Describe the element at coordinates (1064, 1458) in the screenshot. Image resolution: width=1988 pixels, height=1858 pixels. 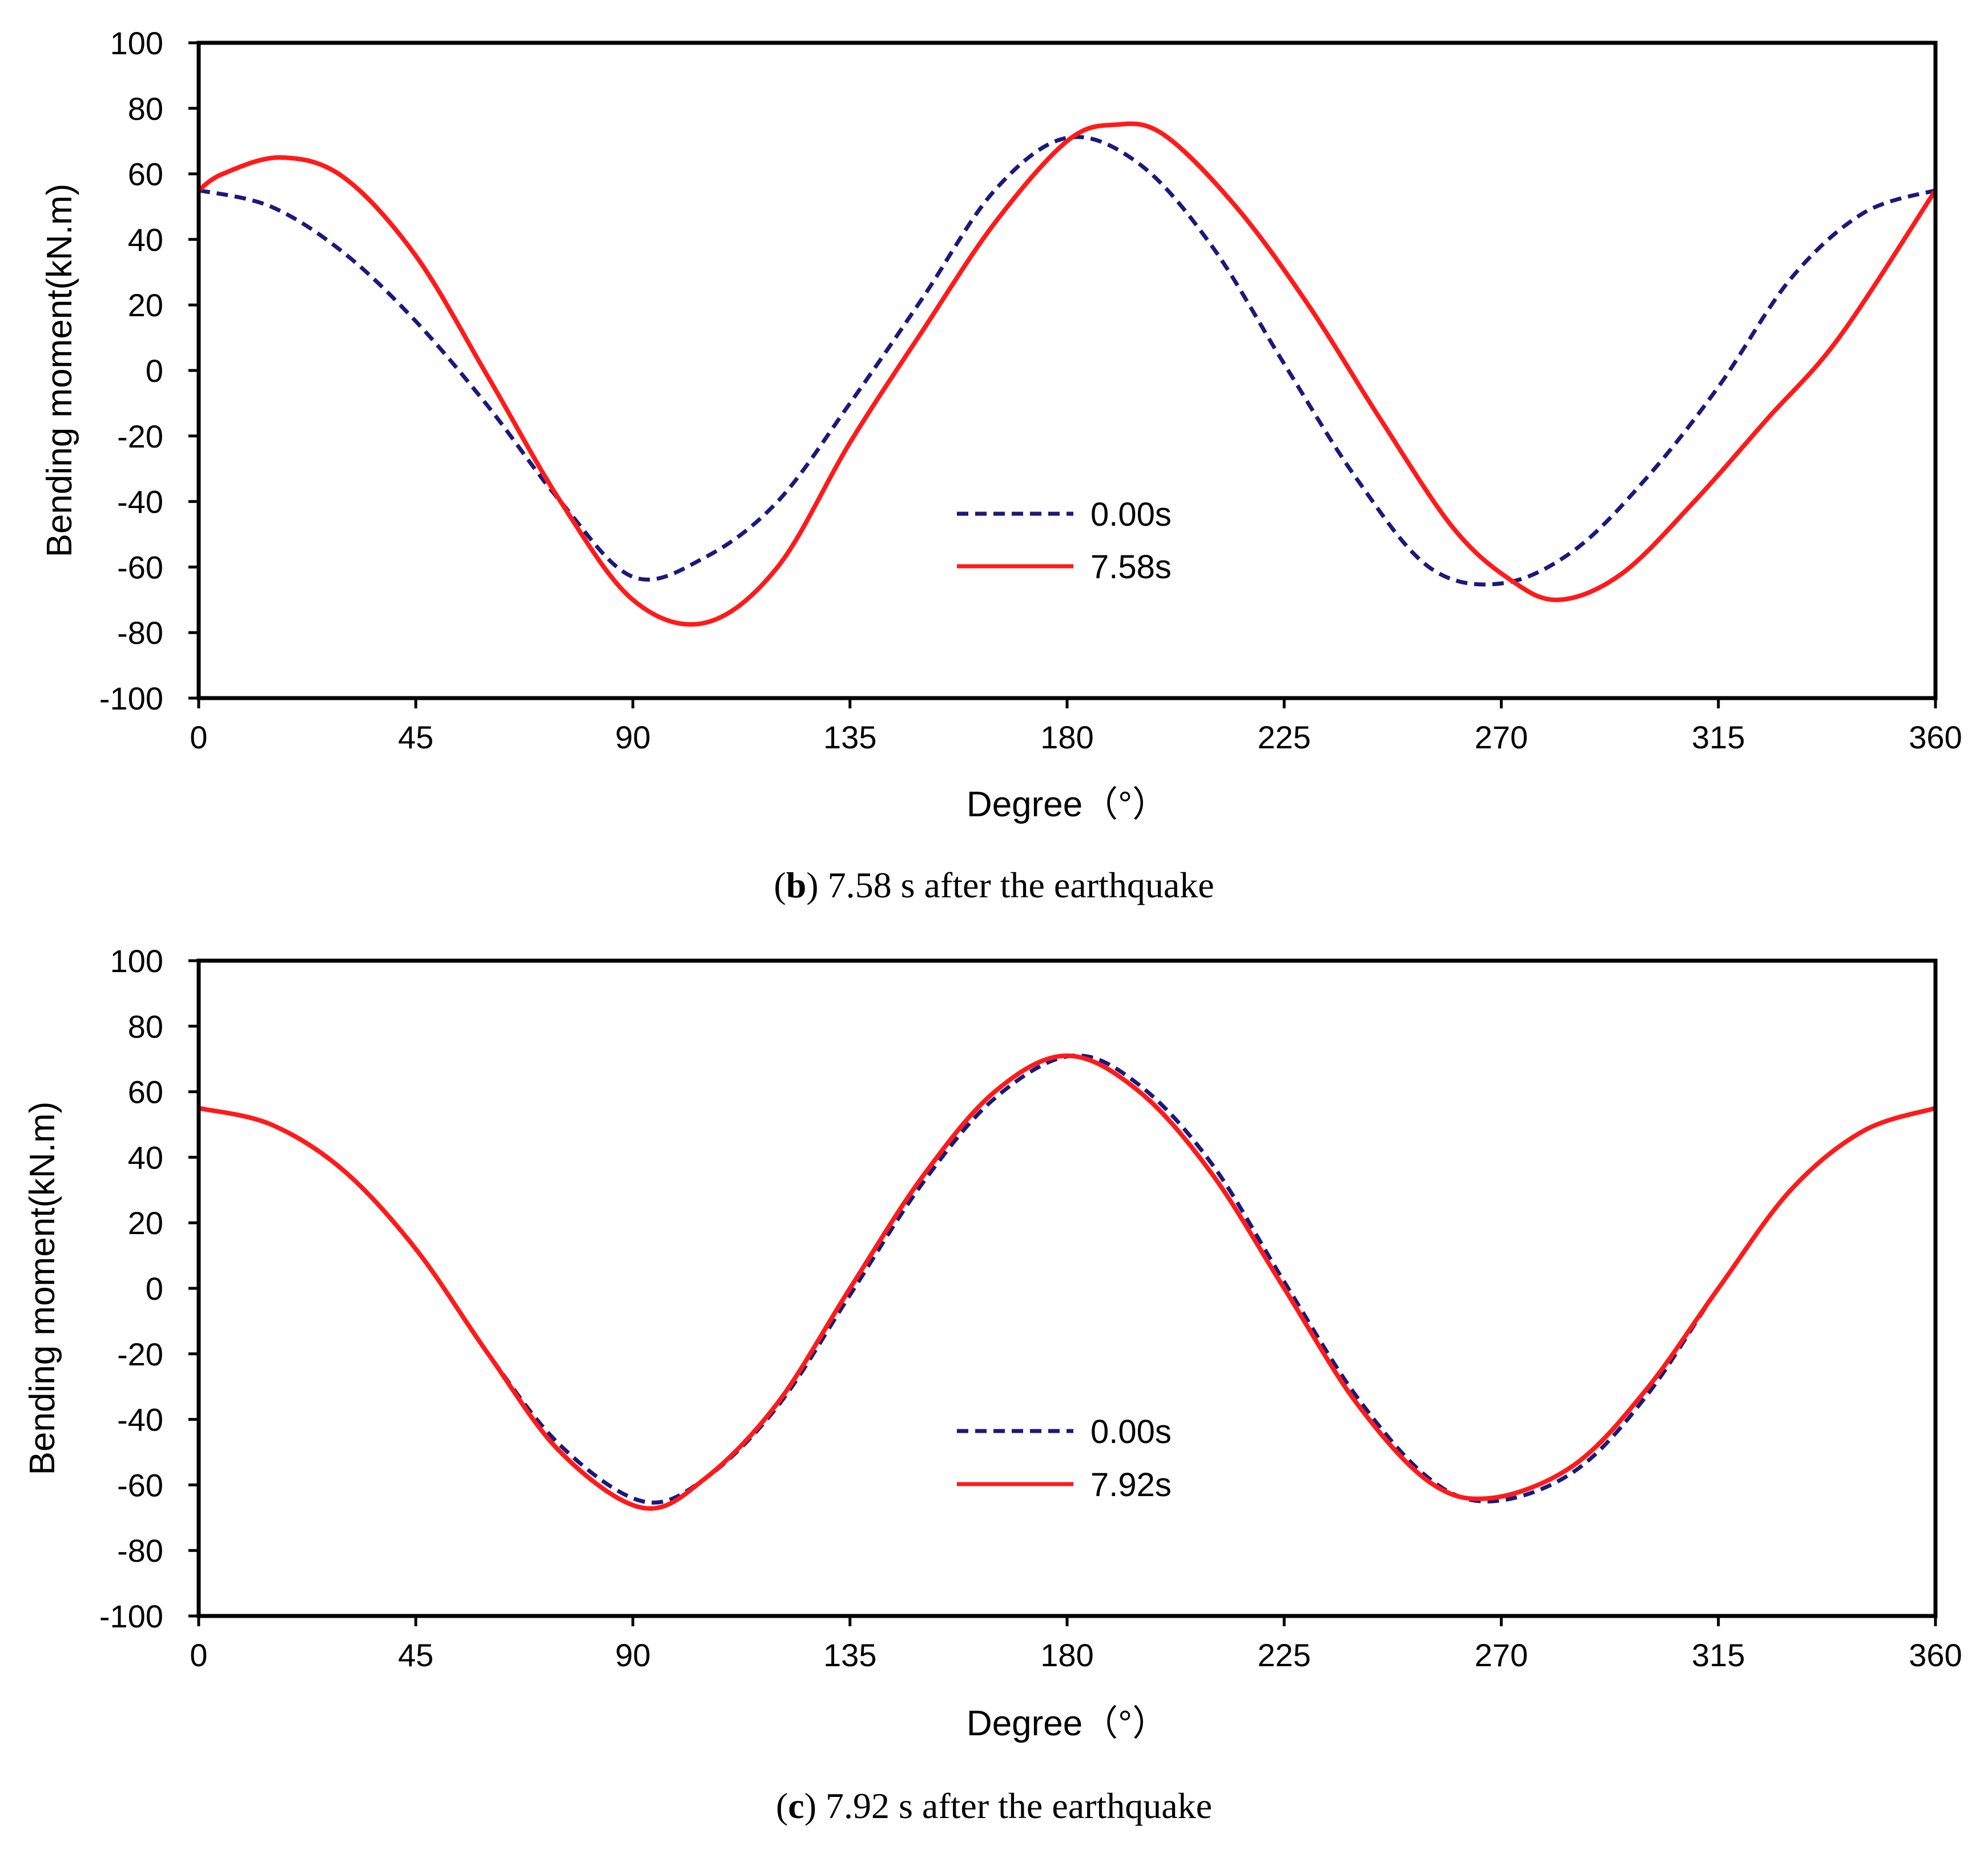
I see `legend-c: 0.00s 7.92s` at that location.